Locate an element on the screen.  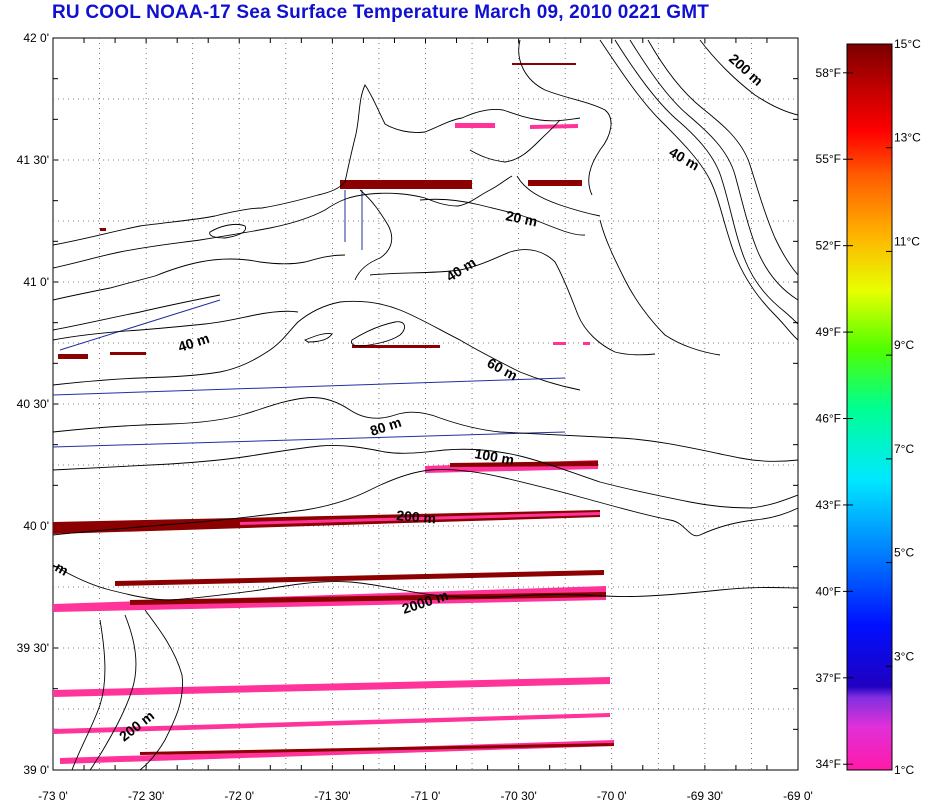
celsius-label: 5°C is located at coordinates (904, 553).